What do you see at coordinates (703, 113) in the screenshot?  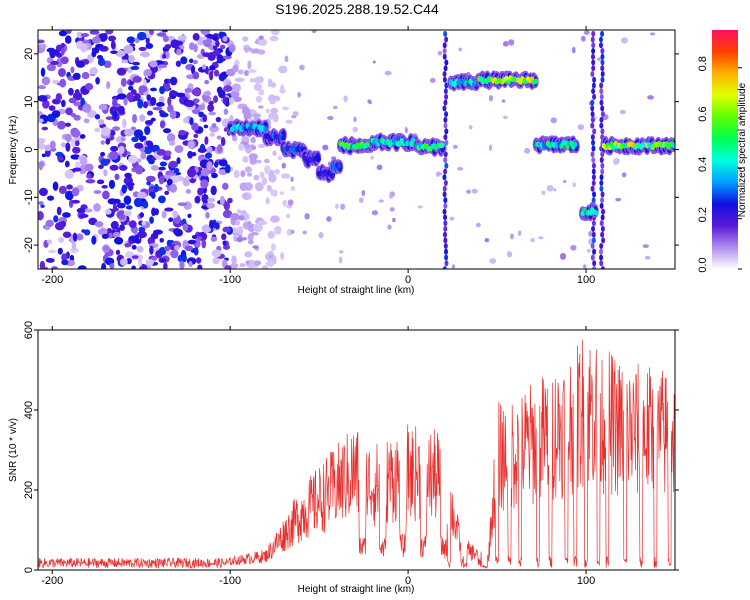 I see `colorbar-tick-label: 0.6` at bounding box center [703, 113].